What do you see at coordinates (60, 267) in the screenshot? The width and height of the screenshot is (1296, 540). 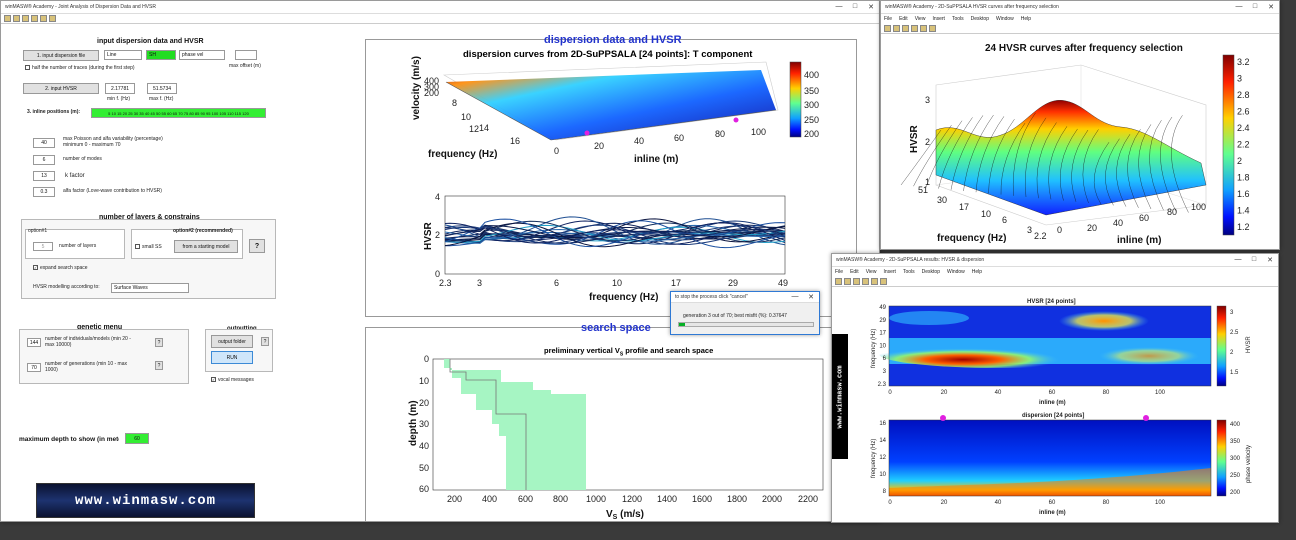 I see `expand-checkbox: ✓ expand search space` at bounding box center [60, 267].